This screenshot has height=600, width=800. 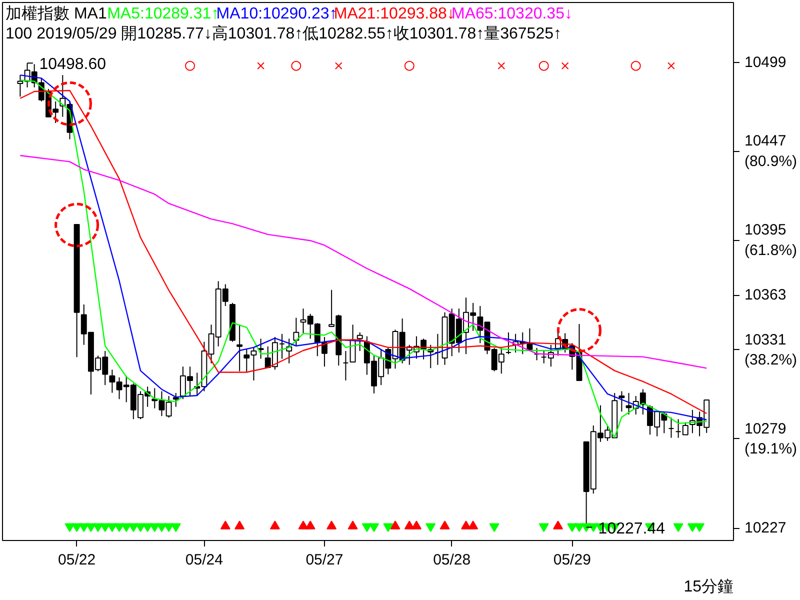 I want to click on y-tick-label: 10331 (38.2%), so click(x=771, y=350).